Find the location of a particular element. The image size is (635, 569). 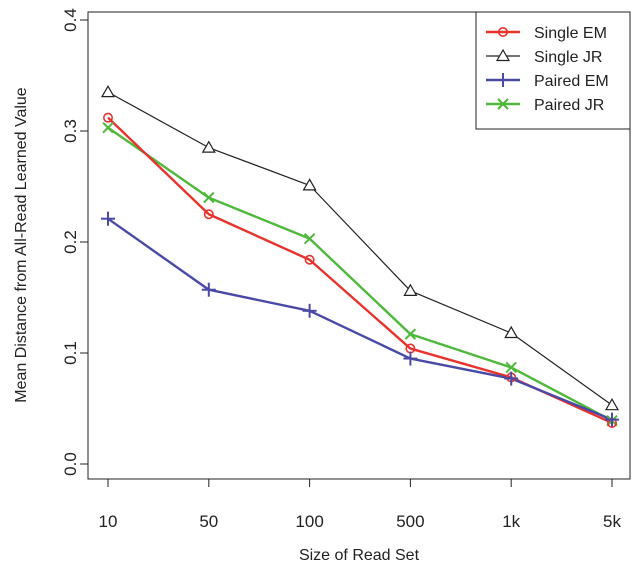

y-axis: 0.0 0.1 0.2 0.3 0.4 is located at coordinates (74, 242).